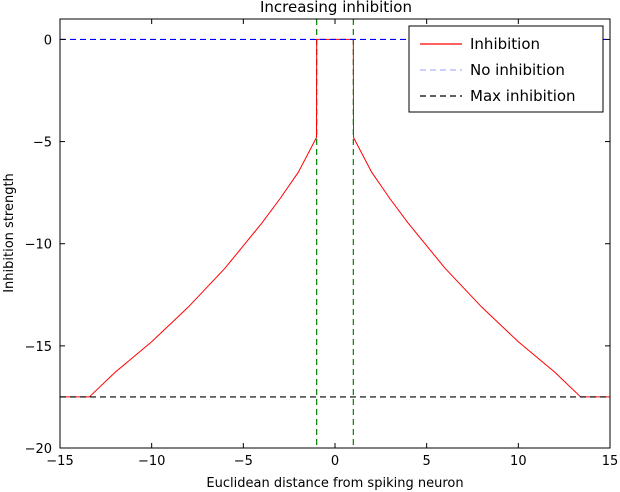  I want to click on chart-title: Increasing inhibition, so click(336, 8).